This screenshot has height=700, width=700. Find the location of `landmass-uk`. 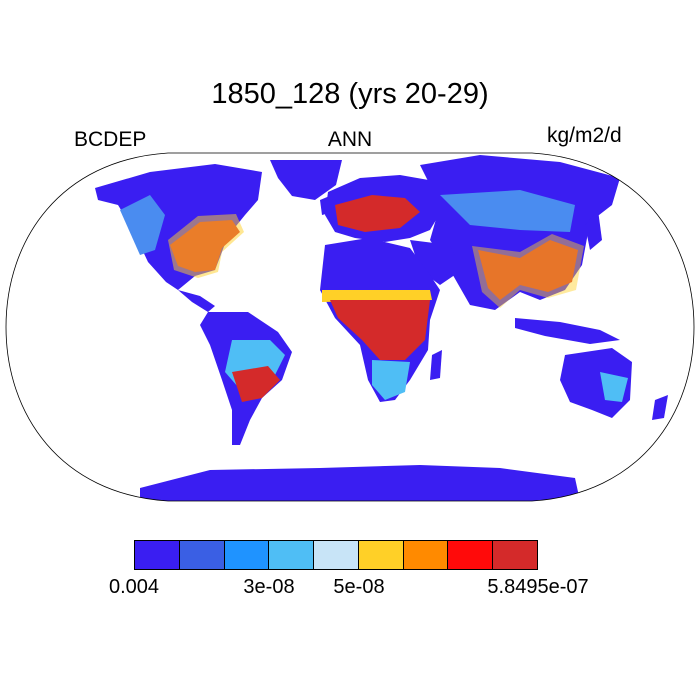

landmass-uk is located at coordinates (327, 205).